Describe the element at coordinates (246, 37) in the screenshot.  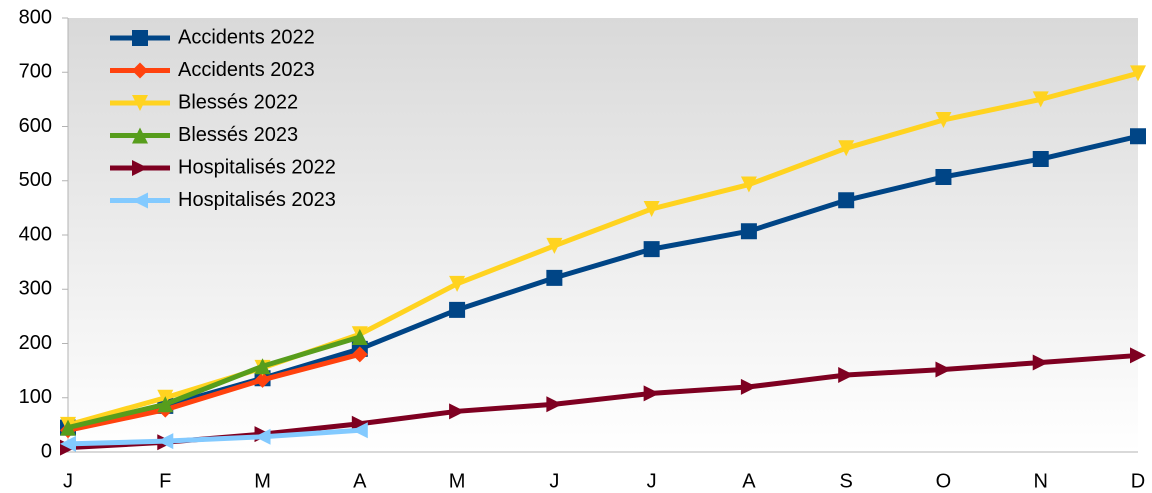
I see `legend-label: Accidents 2022` at that location.